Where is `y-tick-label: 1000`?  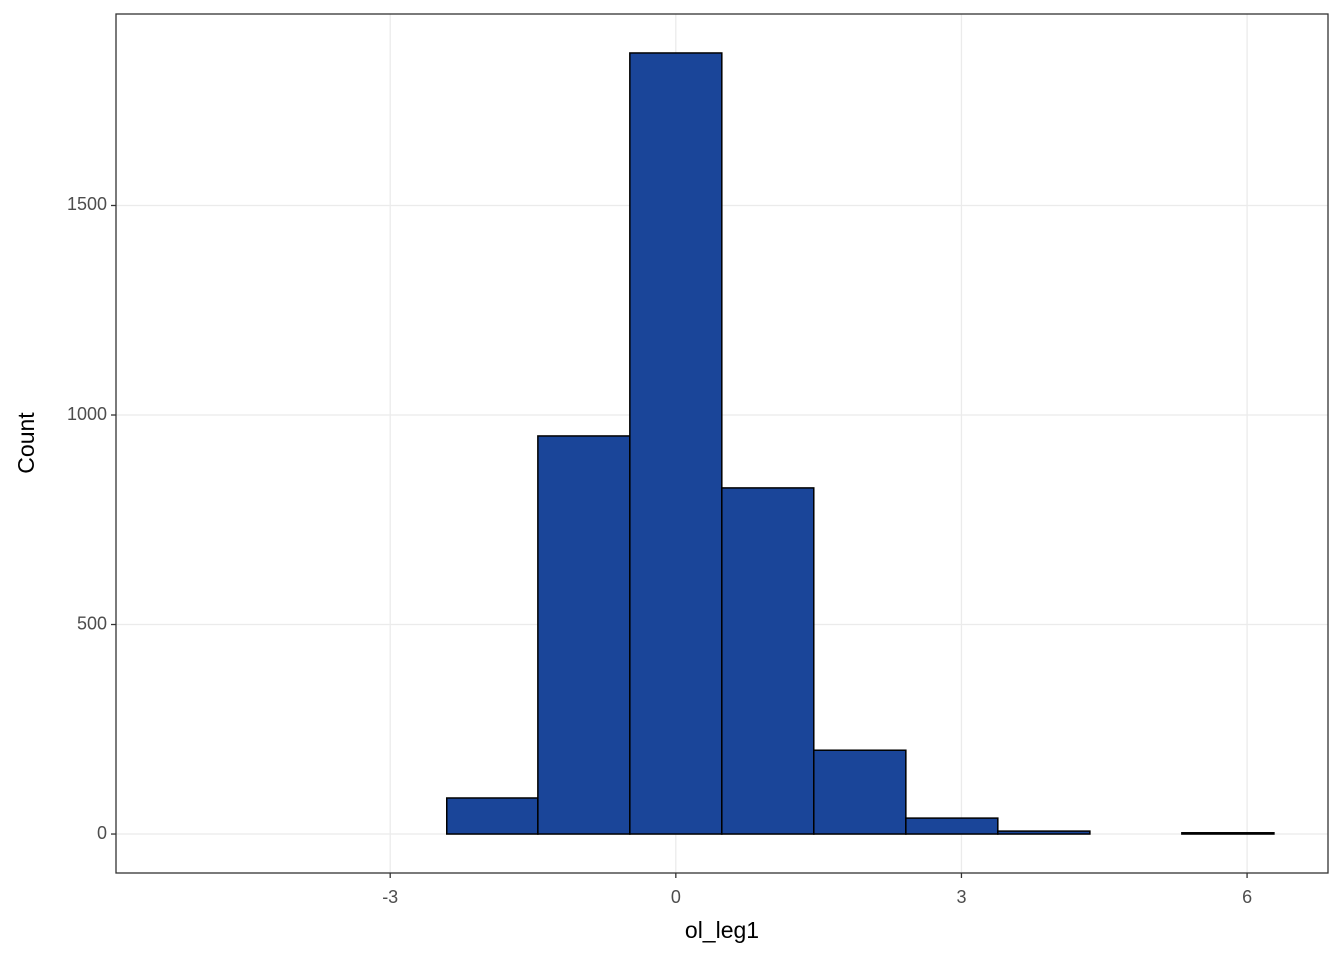
y-tick-label: 1000 is located at coordinates (87, 414).